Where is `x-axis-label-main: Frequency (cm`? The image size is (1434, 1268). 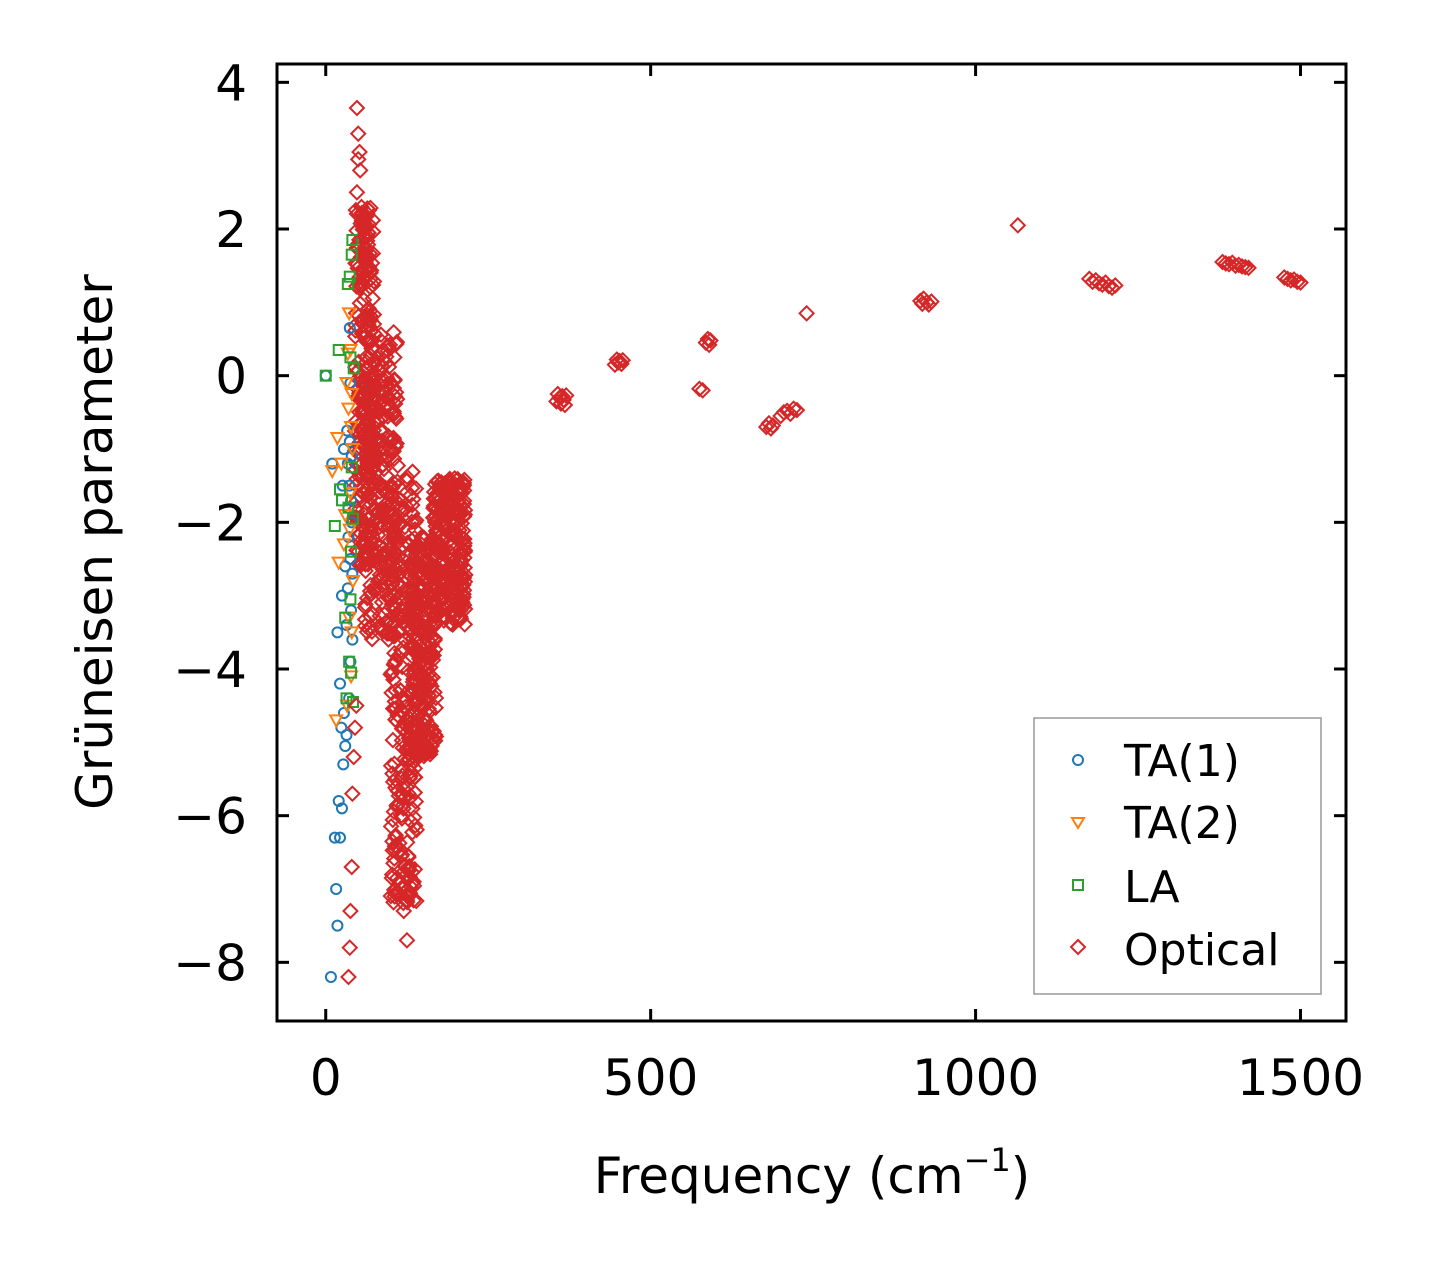
x-axis-label-main: Frequency (cm is located at coordinates (779, 1176).